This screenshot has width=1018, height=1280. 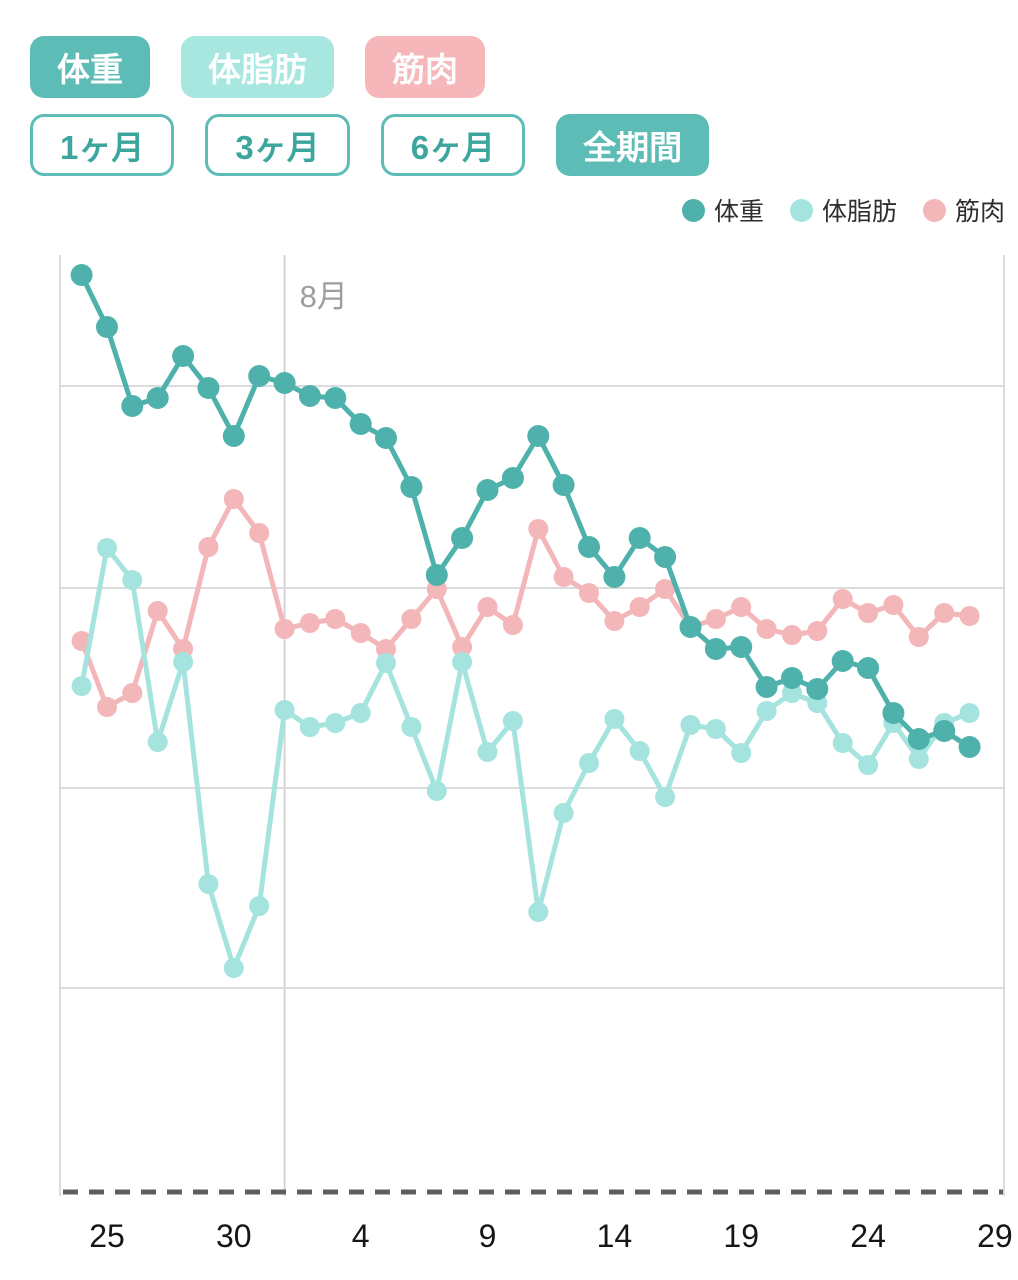 What do you see at coordinates (995, 1236) in the screenshot?
I see `x-axis-tick-label: 29` at bounding box center [995, 1236].